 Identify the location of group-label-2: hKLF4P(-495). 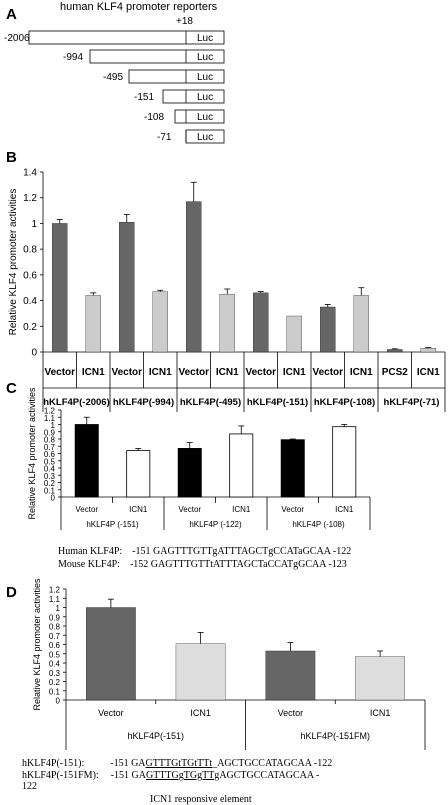
(210, 402).